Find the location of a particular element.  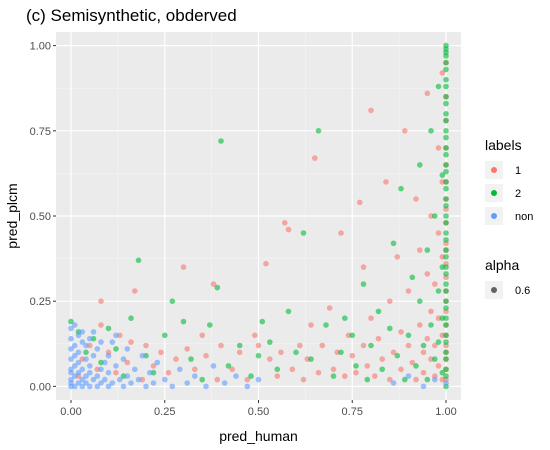

y-tick-label: 1.00 is located at coordinates (40, 47).